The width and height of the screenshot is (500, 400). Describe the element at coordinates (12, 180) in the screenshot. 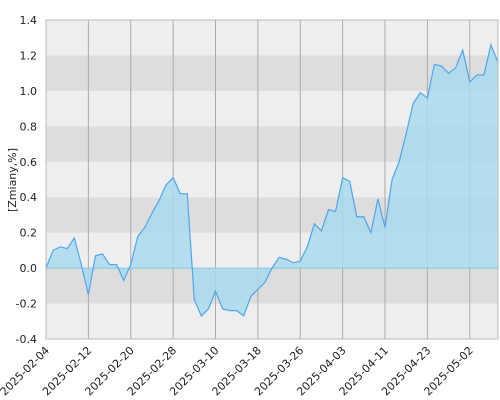

I see `y-axis-label: [Zmiany,%]` at that location.